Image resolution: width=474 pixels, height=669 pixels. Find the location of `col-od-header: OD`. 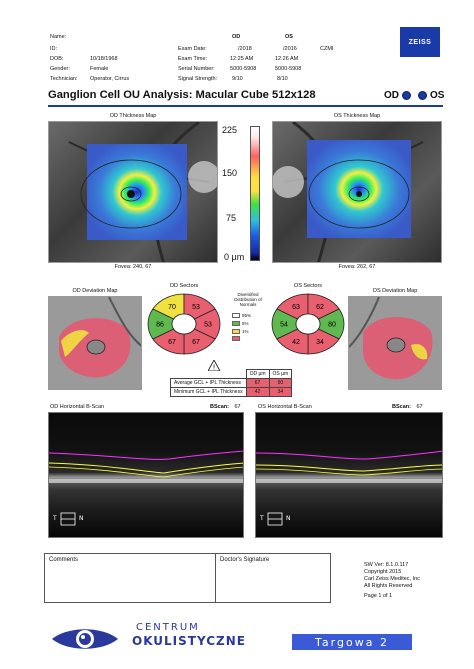

col-od-header: OD is located at coordinates (236, 37).